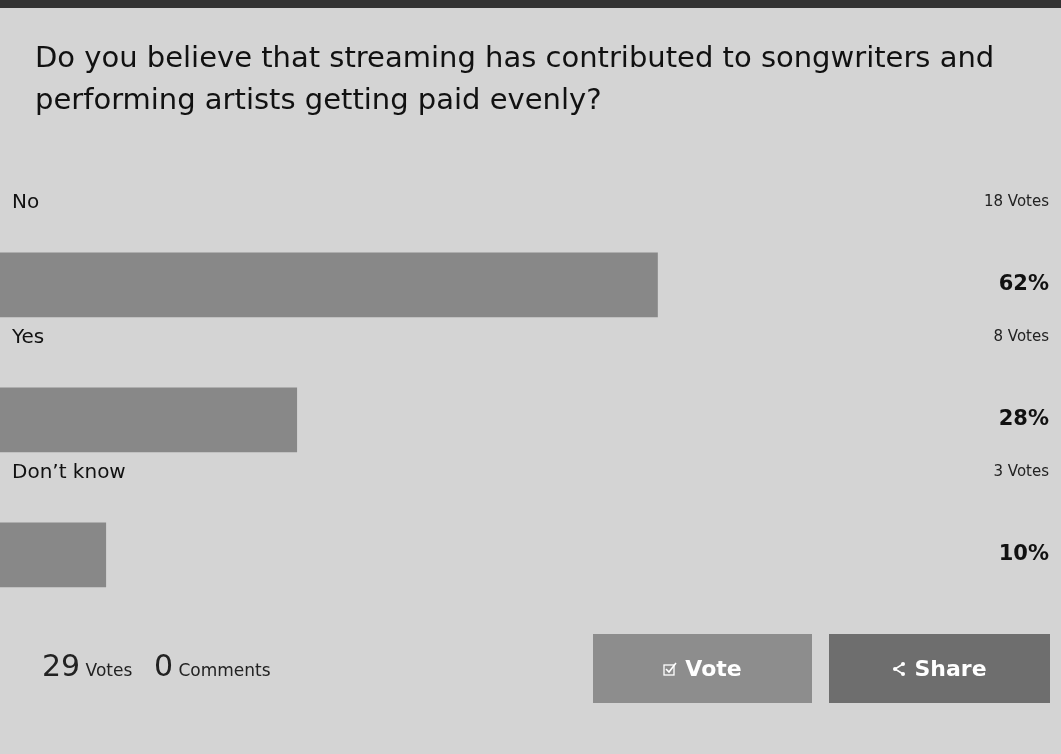 Image resolution: width=1061 pixels, height=754 pixels. What do you see at coordinates (87, 665) in the screenshot?
I see `text: 29 Votes` at bounding box center [87, 665].